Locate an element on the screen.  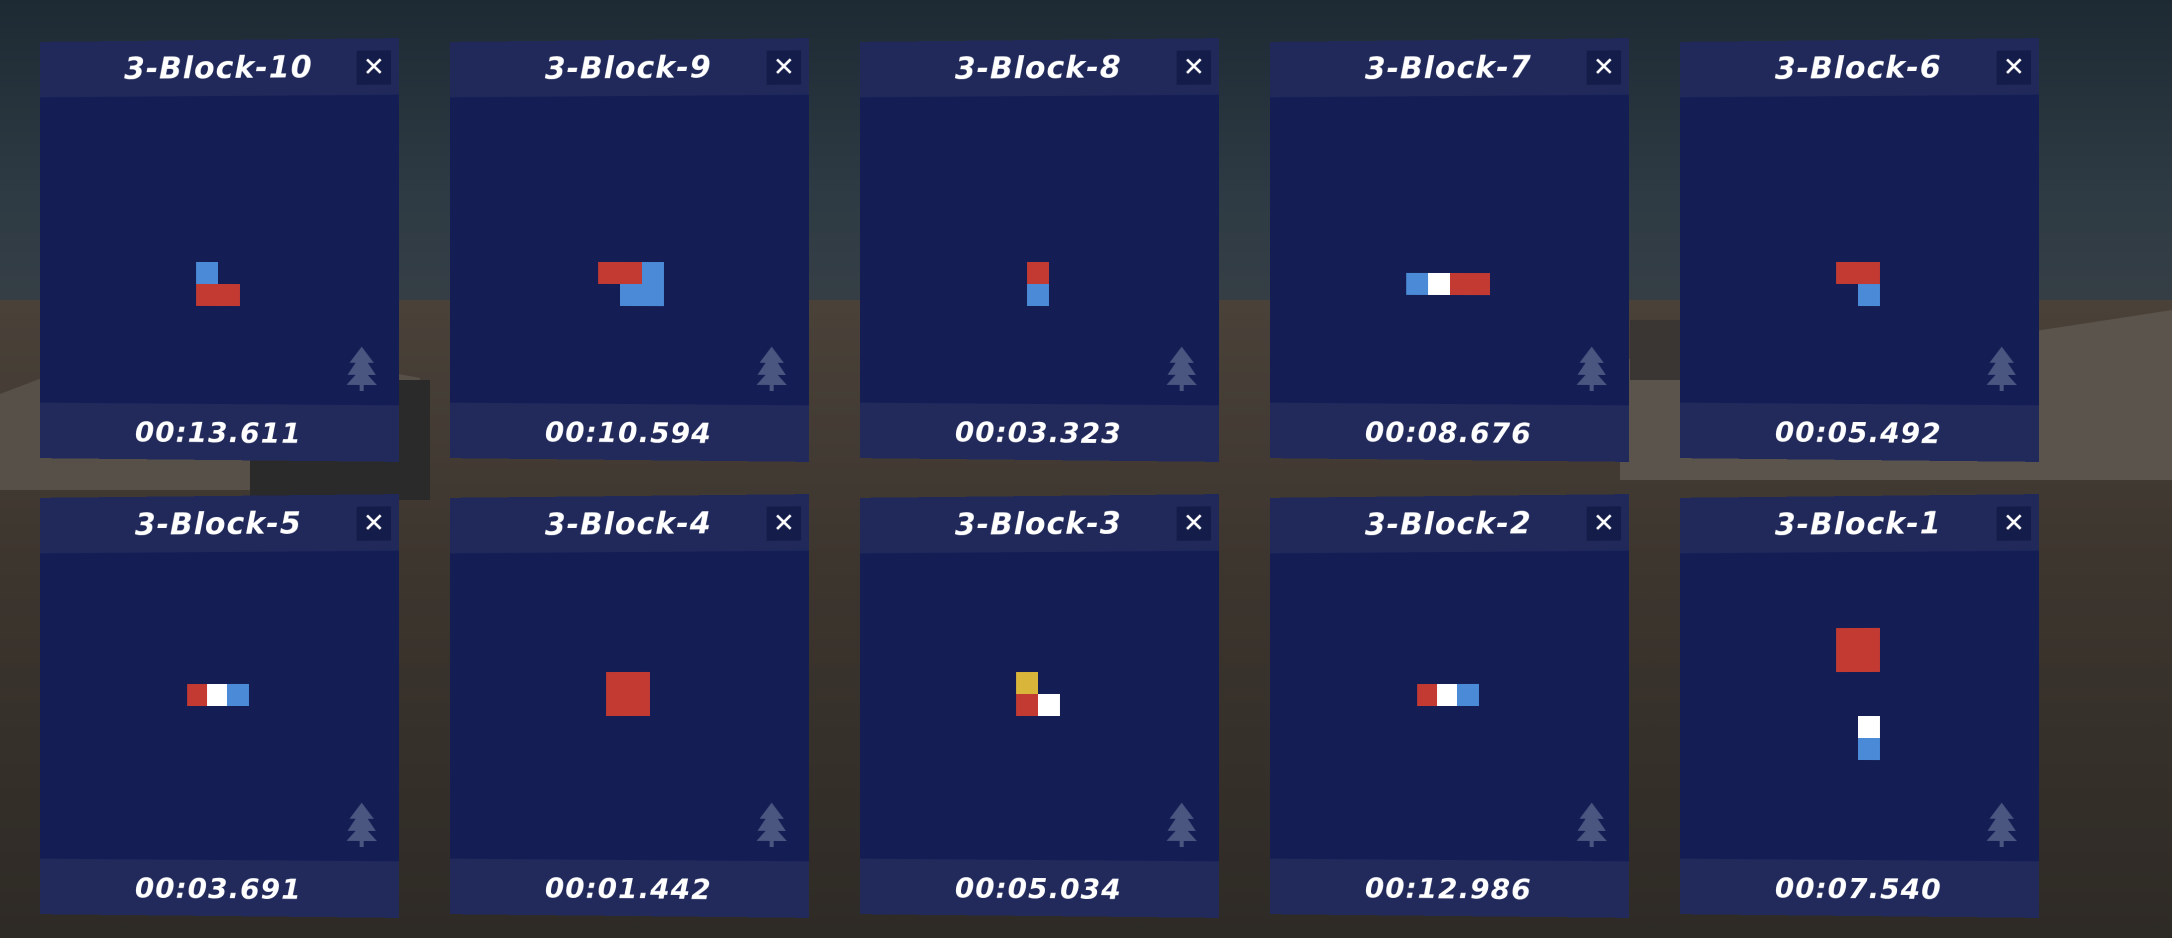
card-header: 3-Block-9 ✕ is located at coordinates (629, 67).